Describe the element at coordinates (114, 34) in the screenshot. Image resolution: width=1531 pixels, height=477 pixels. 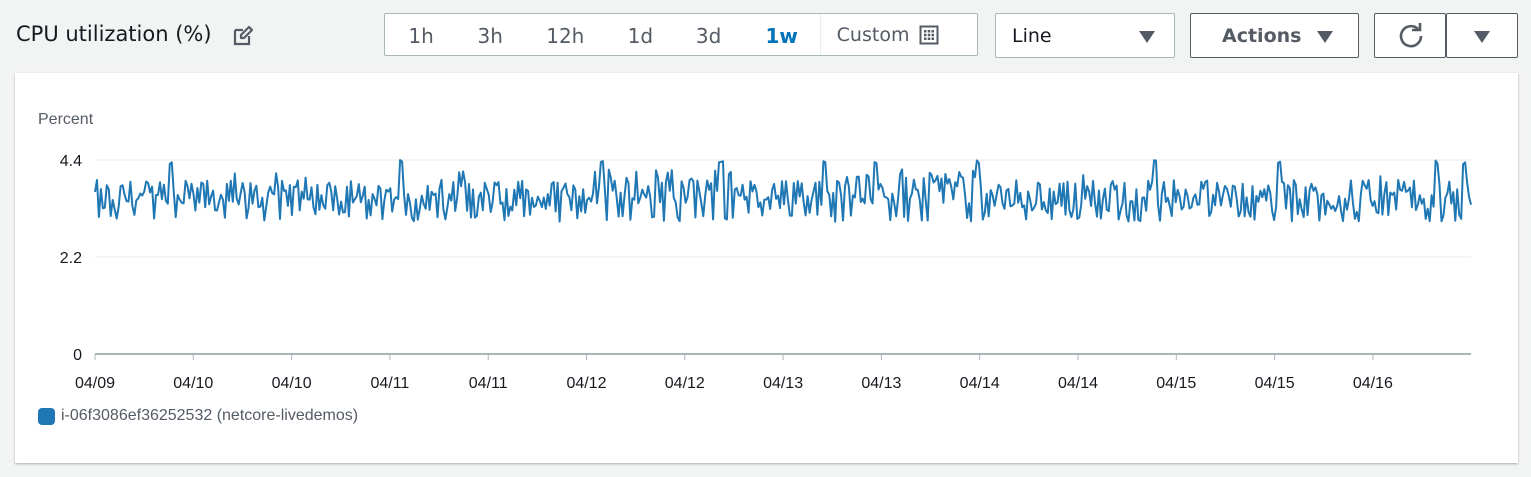
I see `widget-title: CPU utilization (%)` at that location.